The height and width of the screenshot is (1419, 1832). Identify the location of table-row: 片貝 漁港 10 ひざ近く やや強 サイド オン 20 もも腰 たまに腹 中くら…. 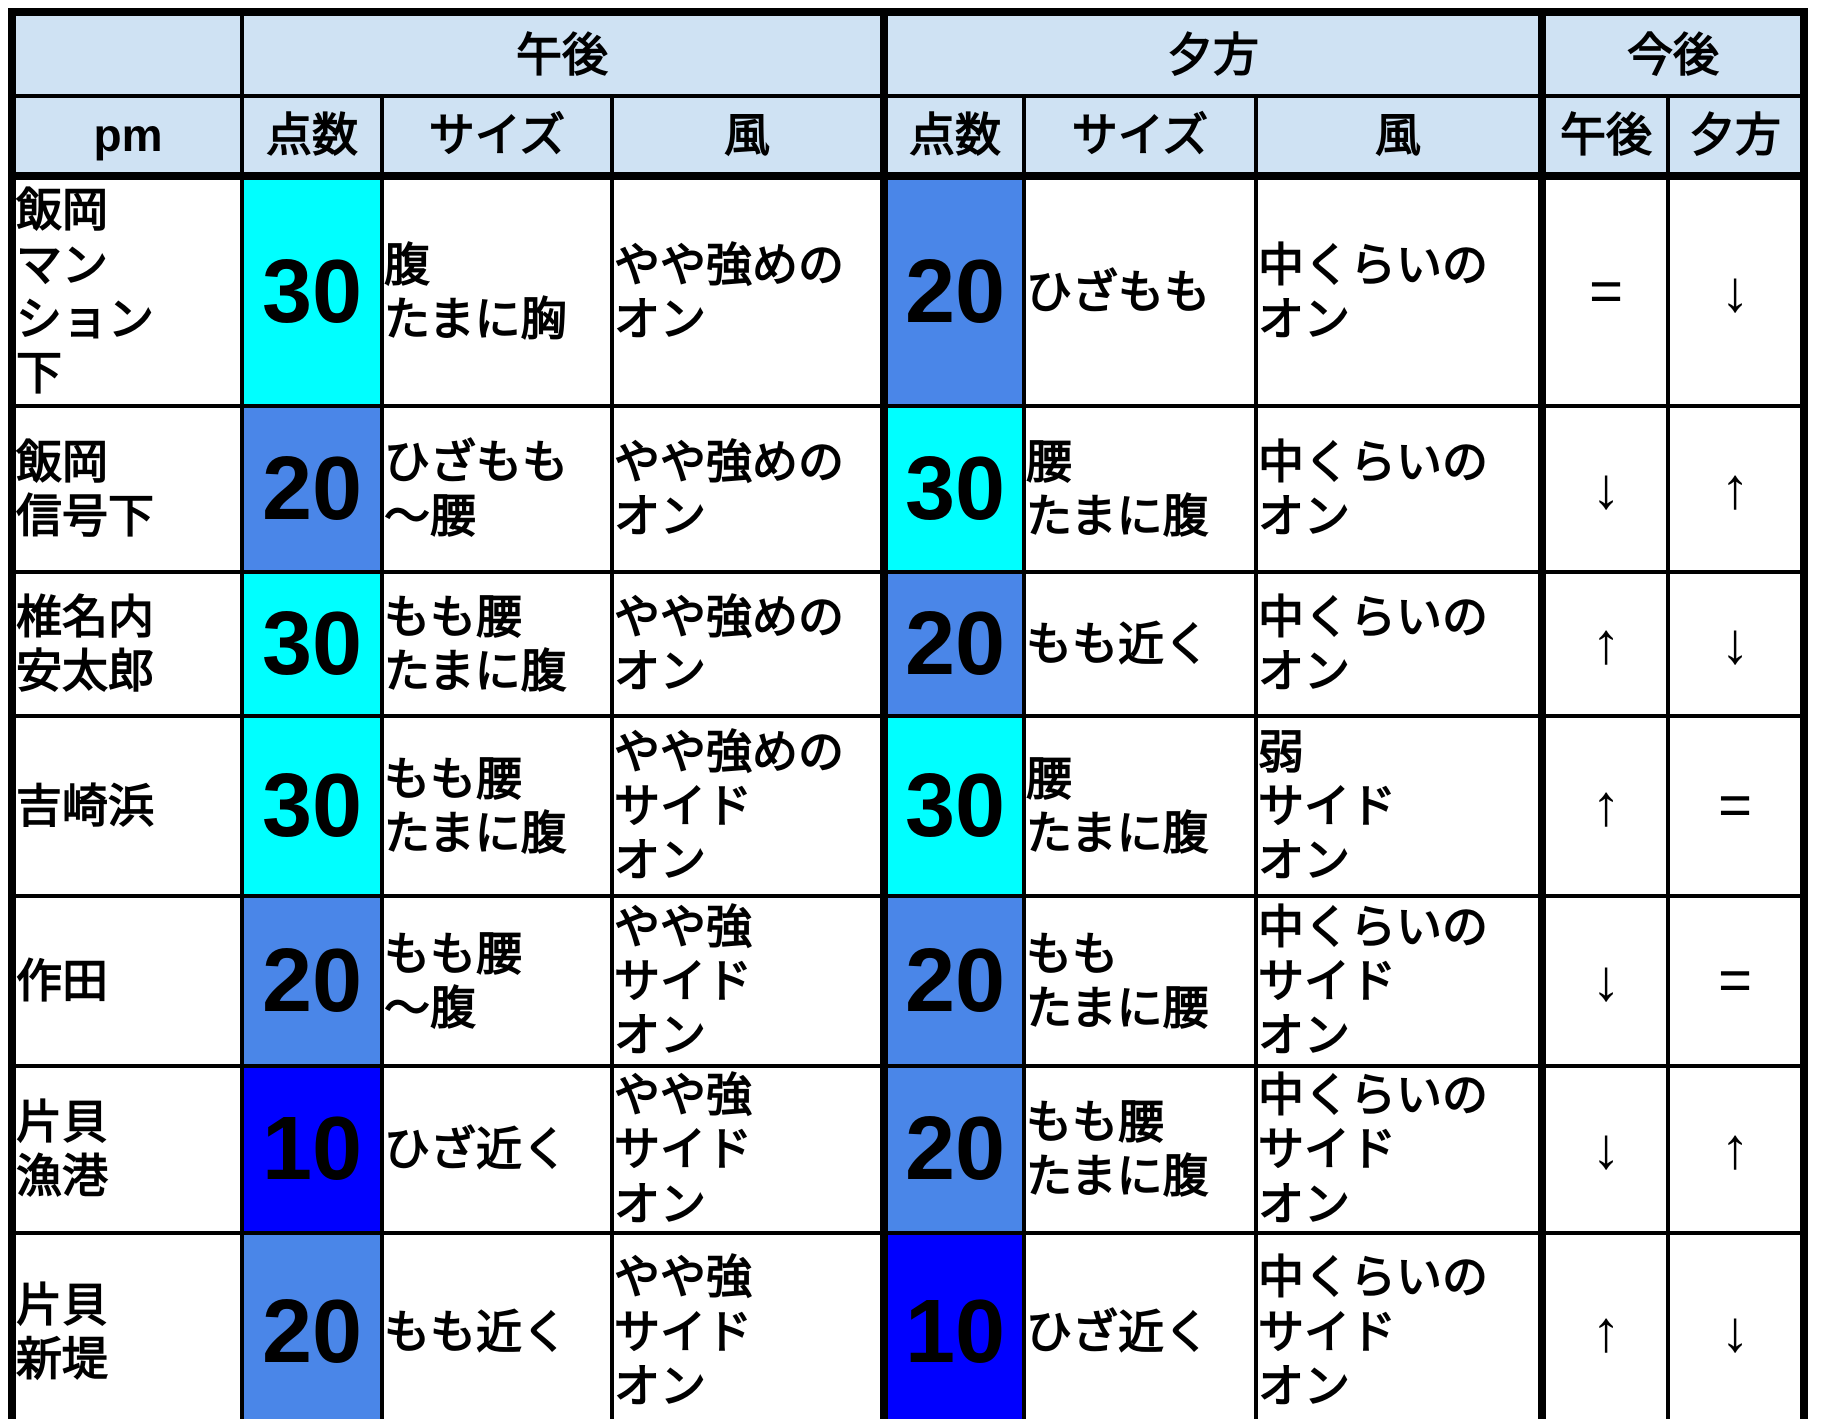
(908, 1149).